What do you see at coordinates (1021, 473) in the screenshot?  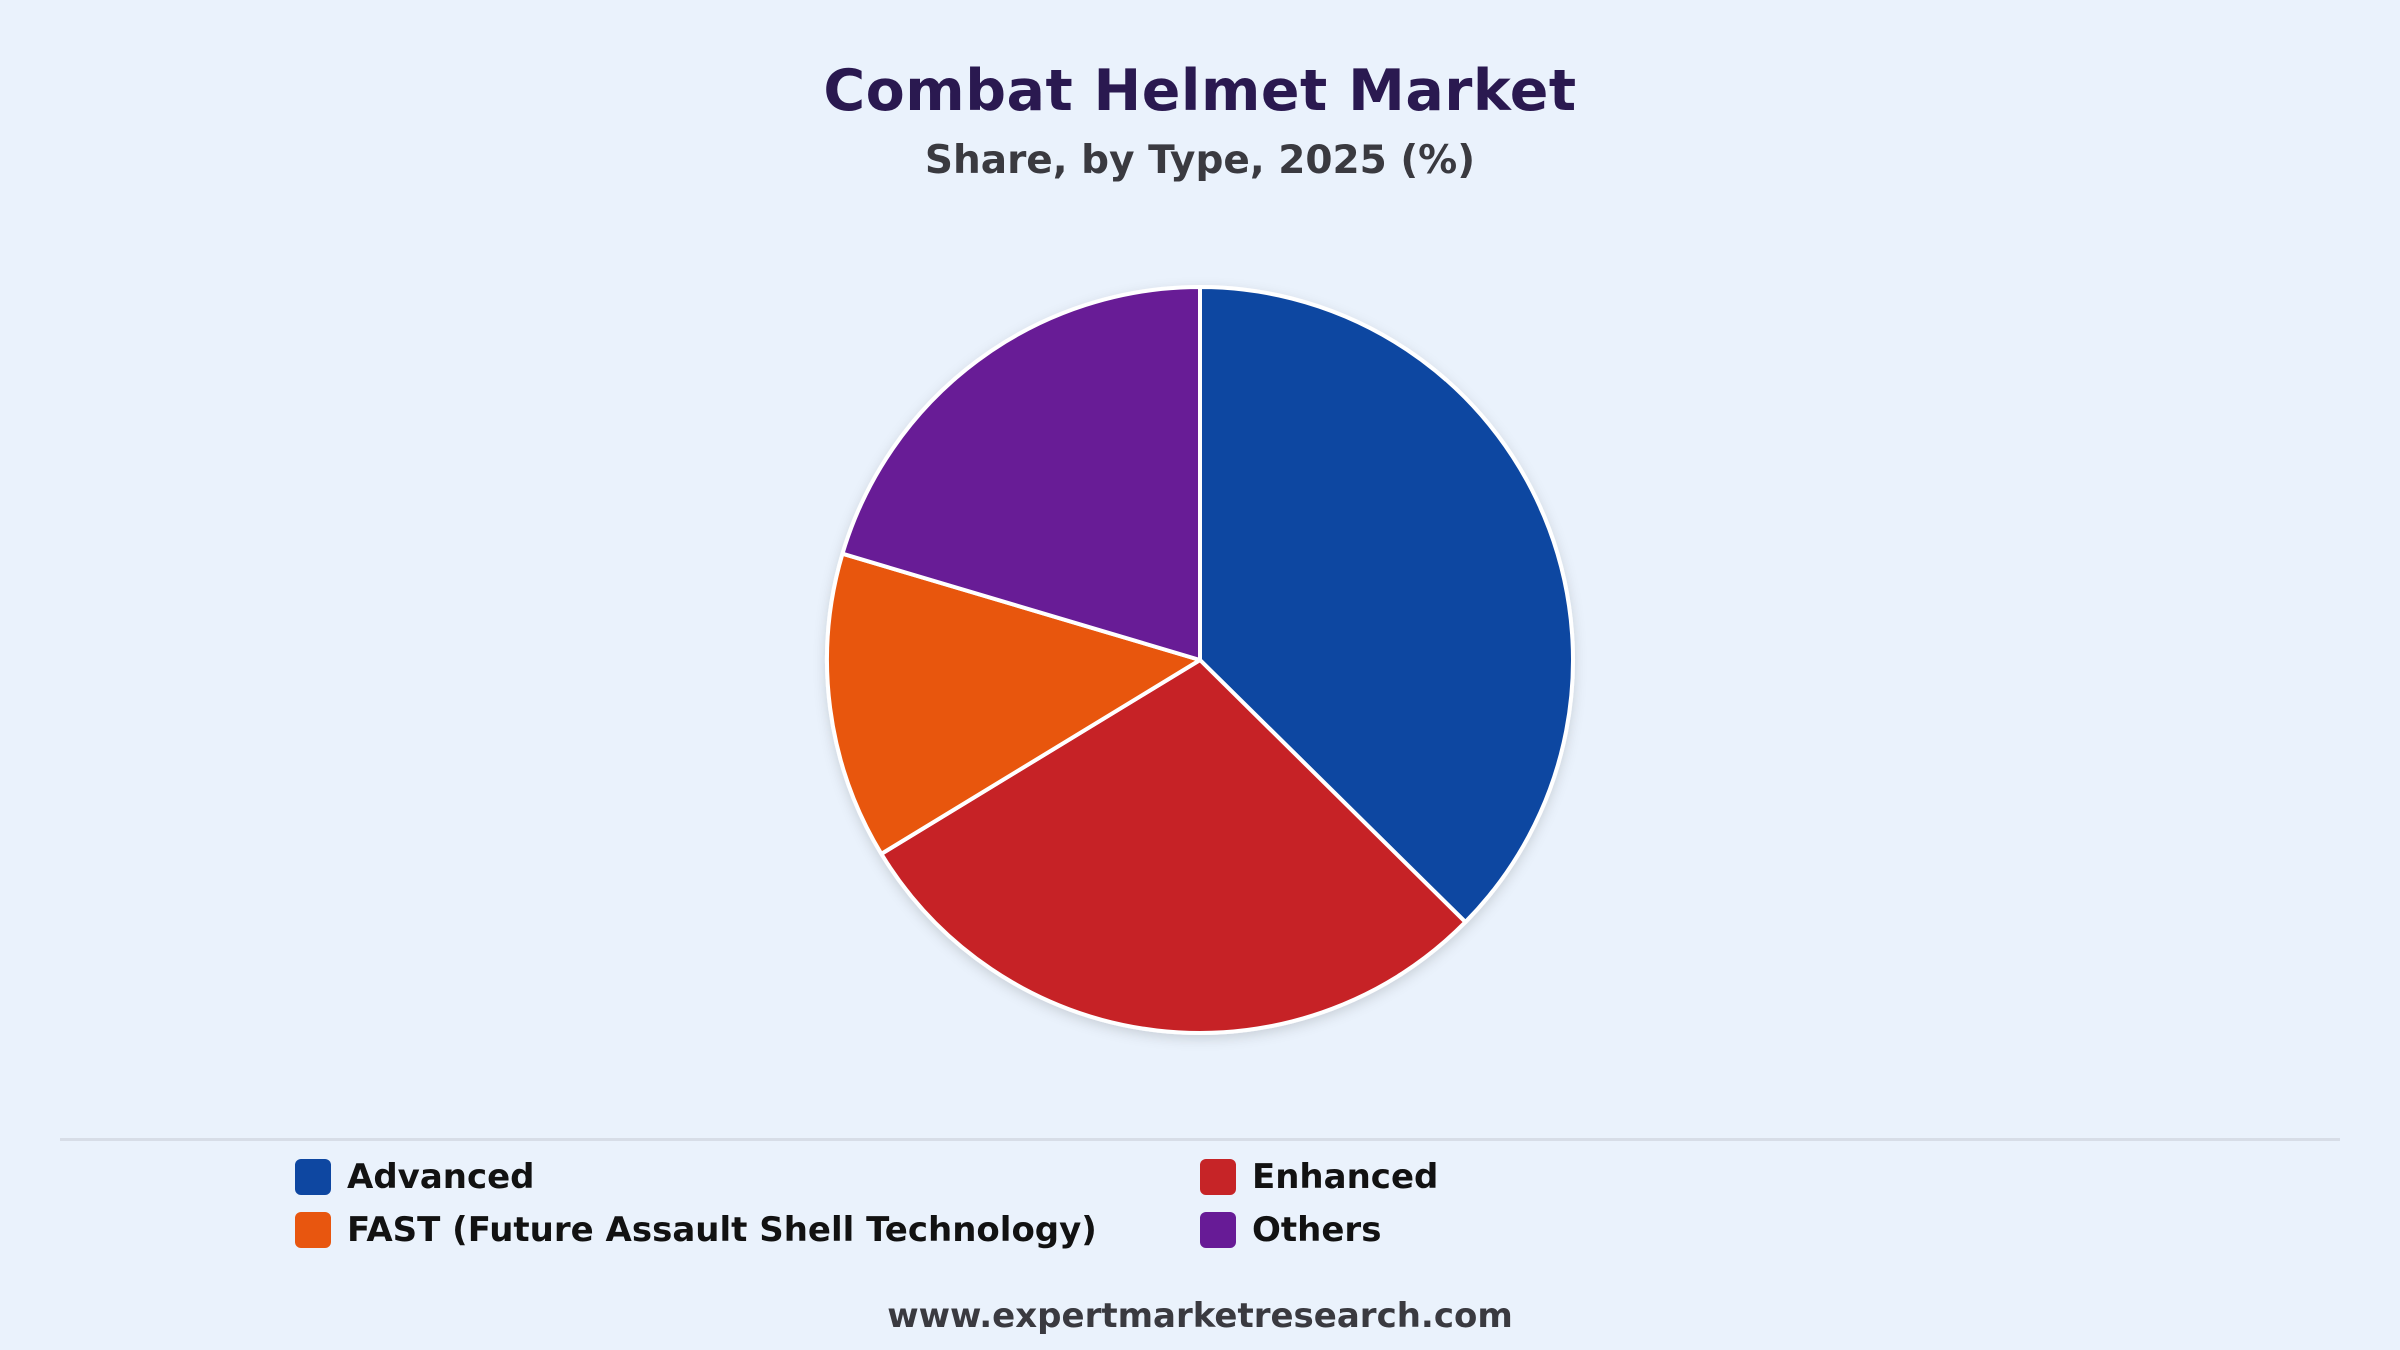 I see `pie-slice-others` at bounding box center [1021, 473].